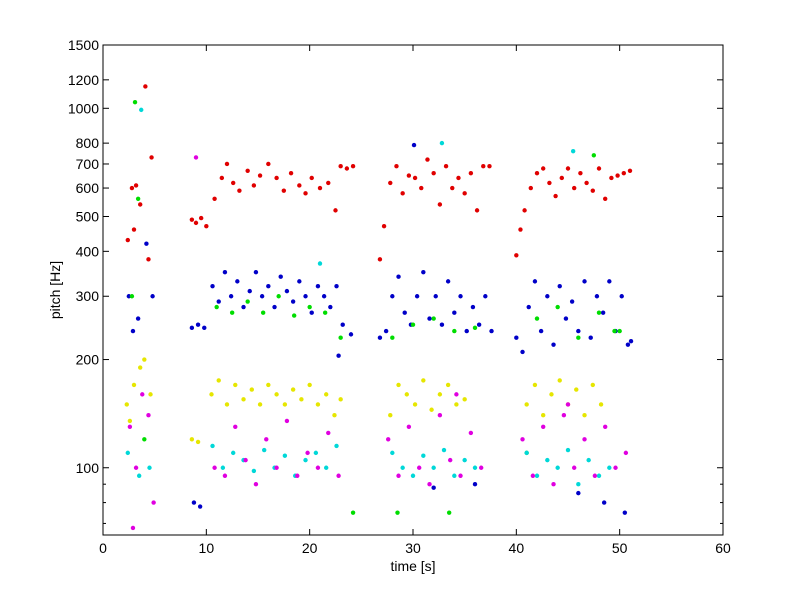  Describe the element at coordinates (88, 164) in the screenshot. I see `y-tick-label: 700` at that location.